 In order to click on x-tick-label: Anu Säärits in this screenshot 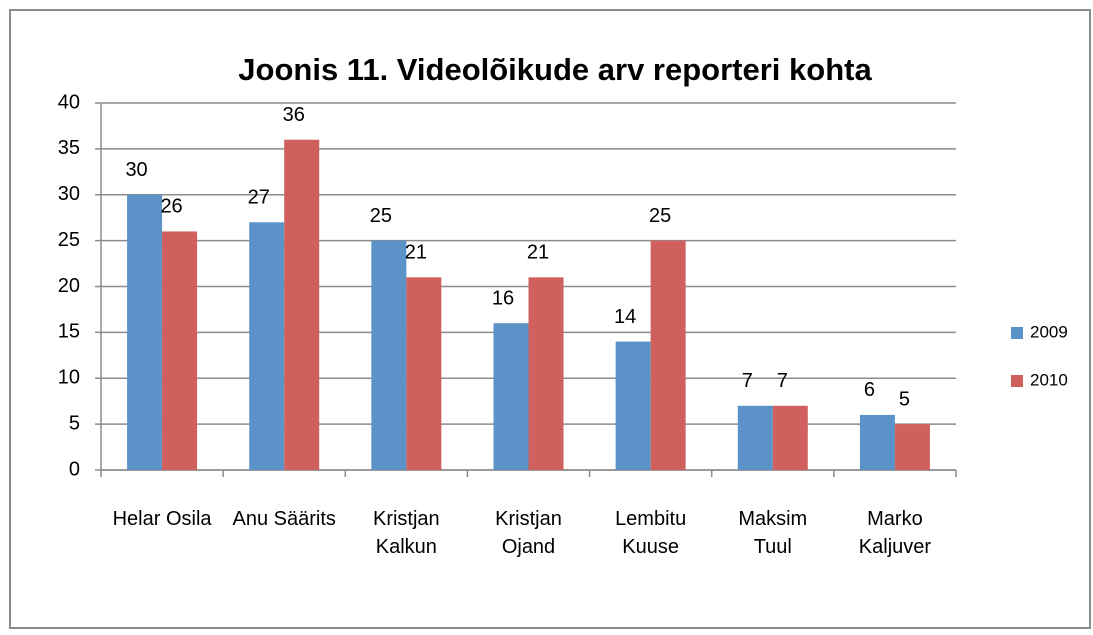, I will do `click(284, 519)`.